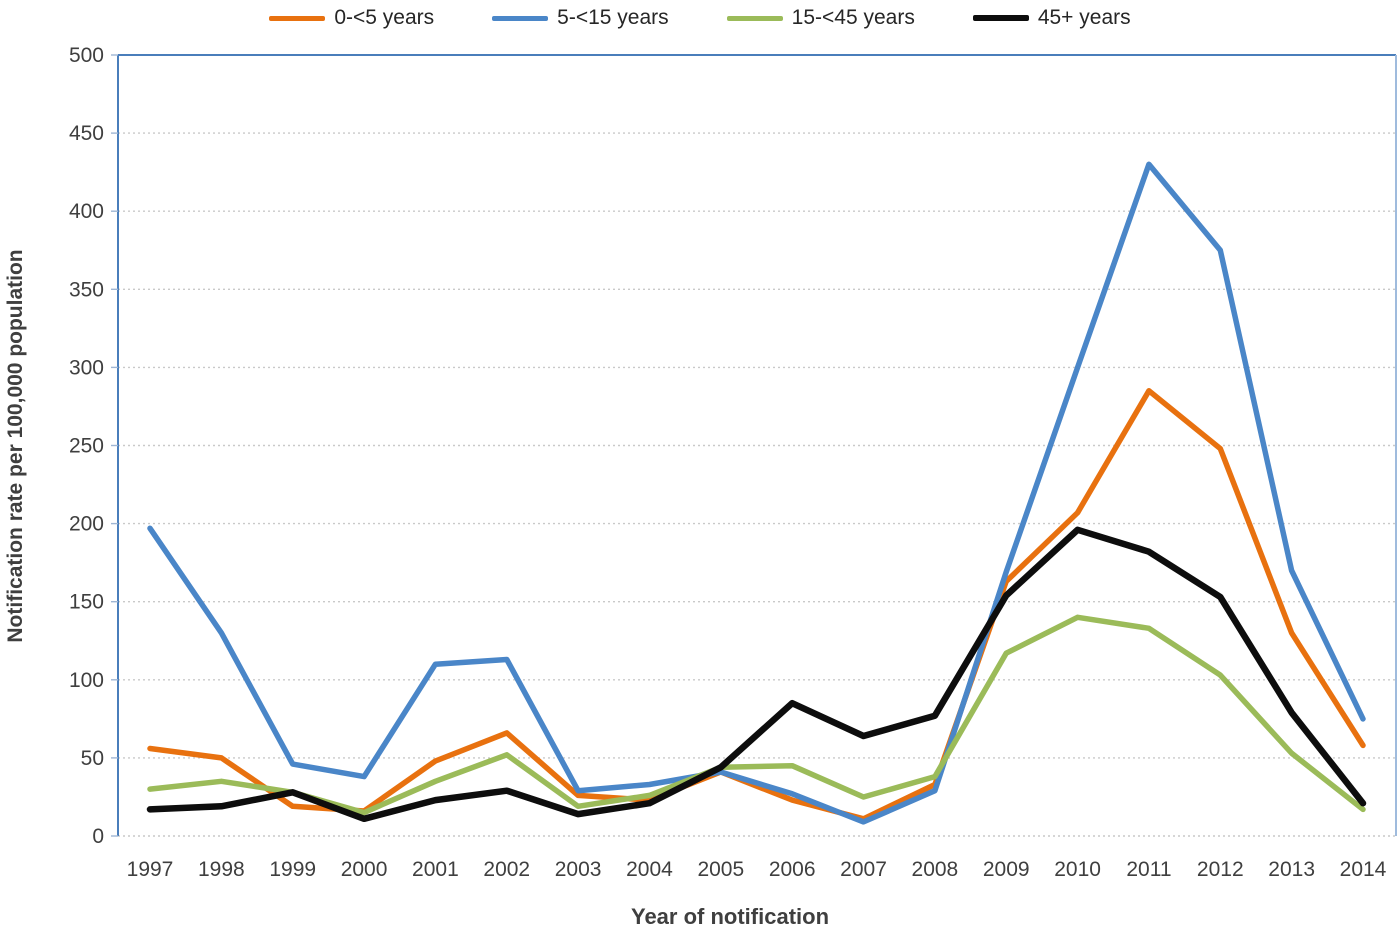  I want to click on y-tick-label: 500, so click(86, 55).